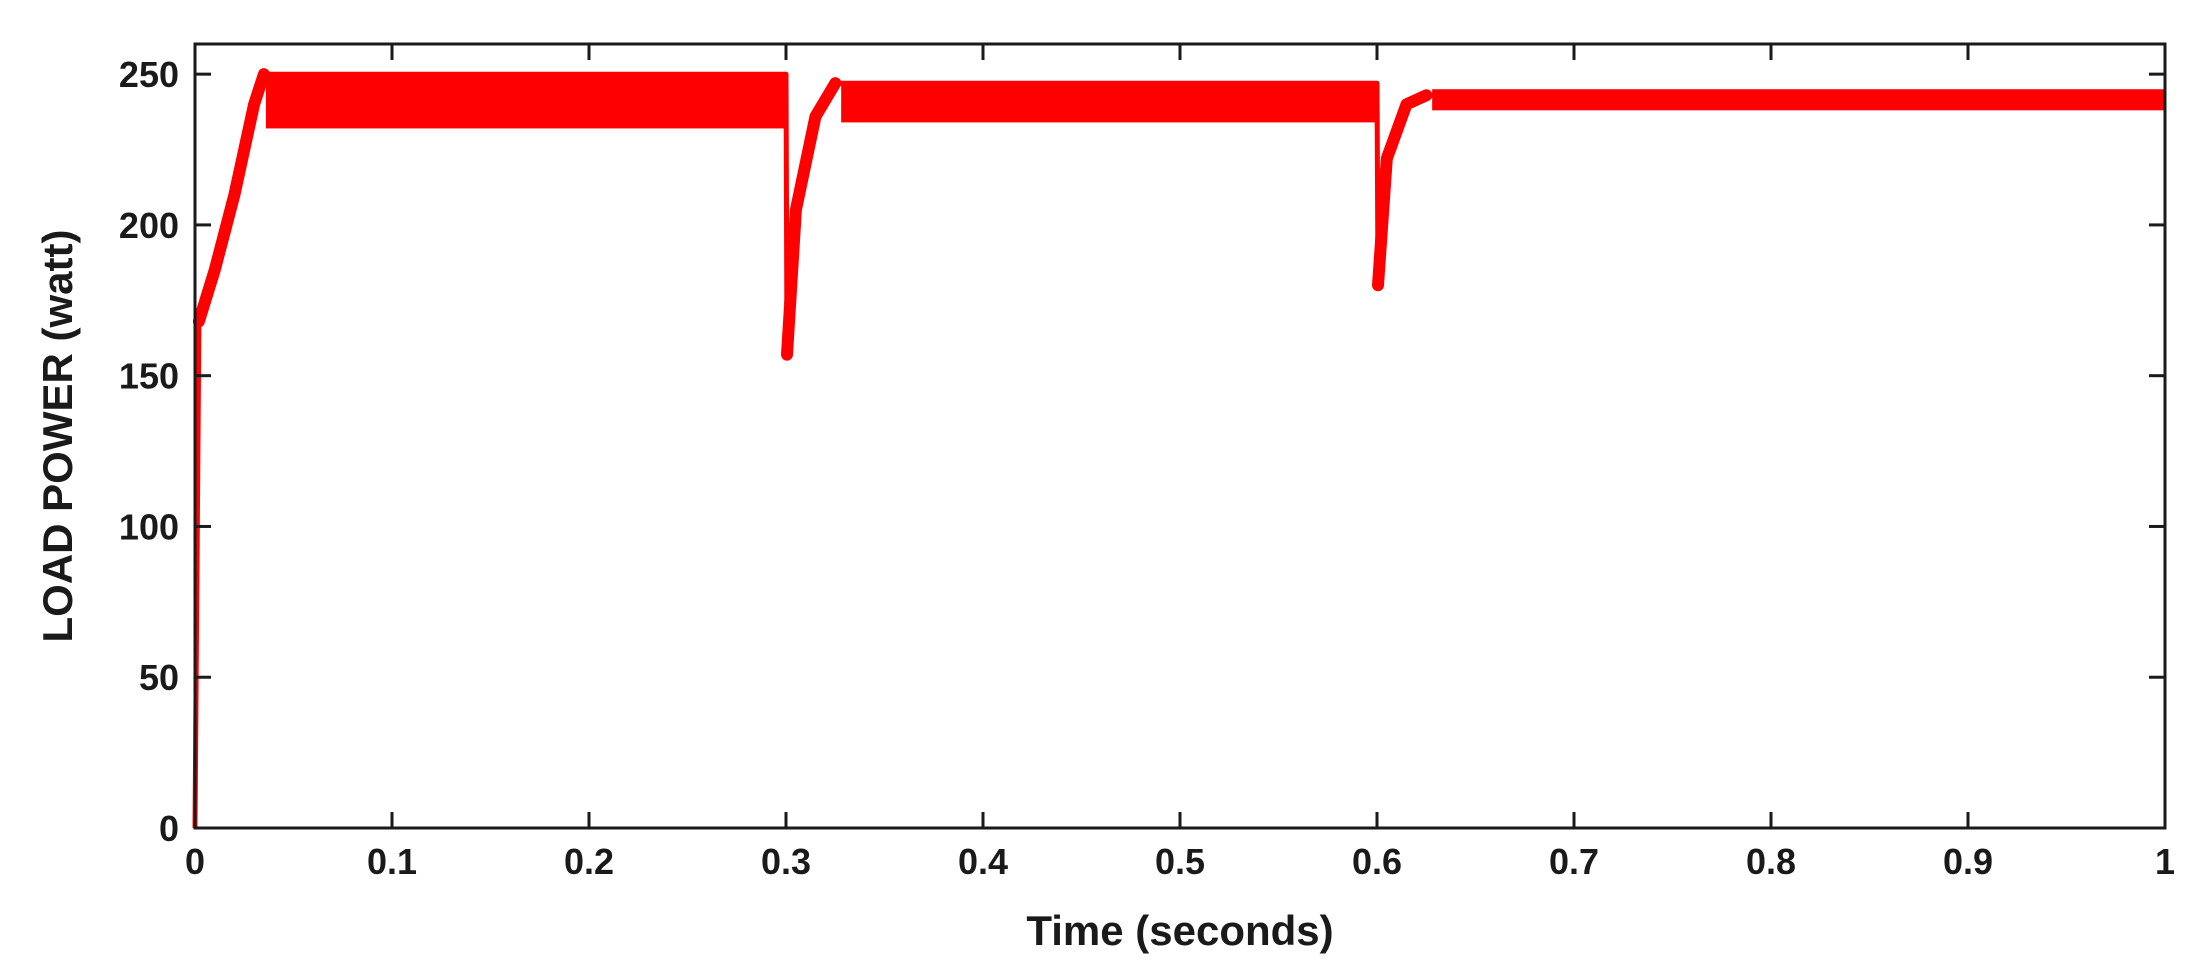  I want to click on y-tick-label: 150, so click(149, 376).